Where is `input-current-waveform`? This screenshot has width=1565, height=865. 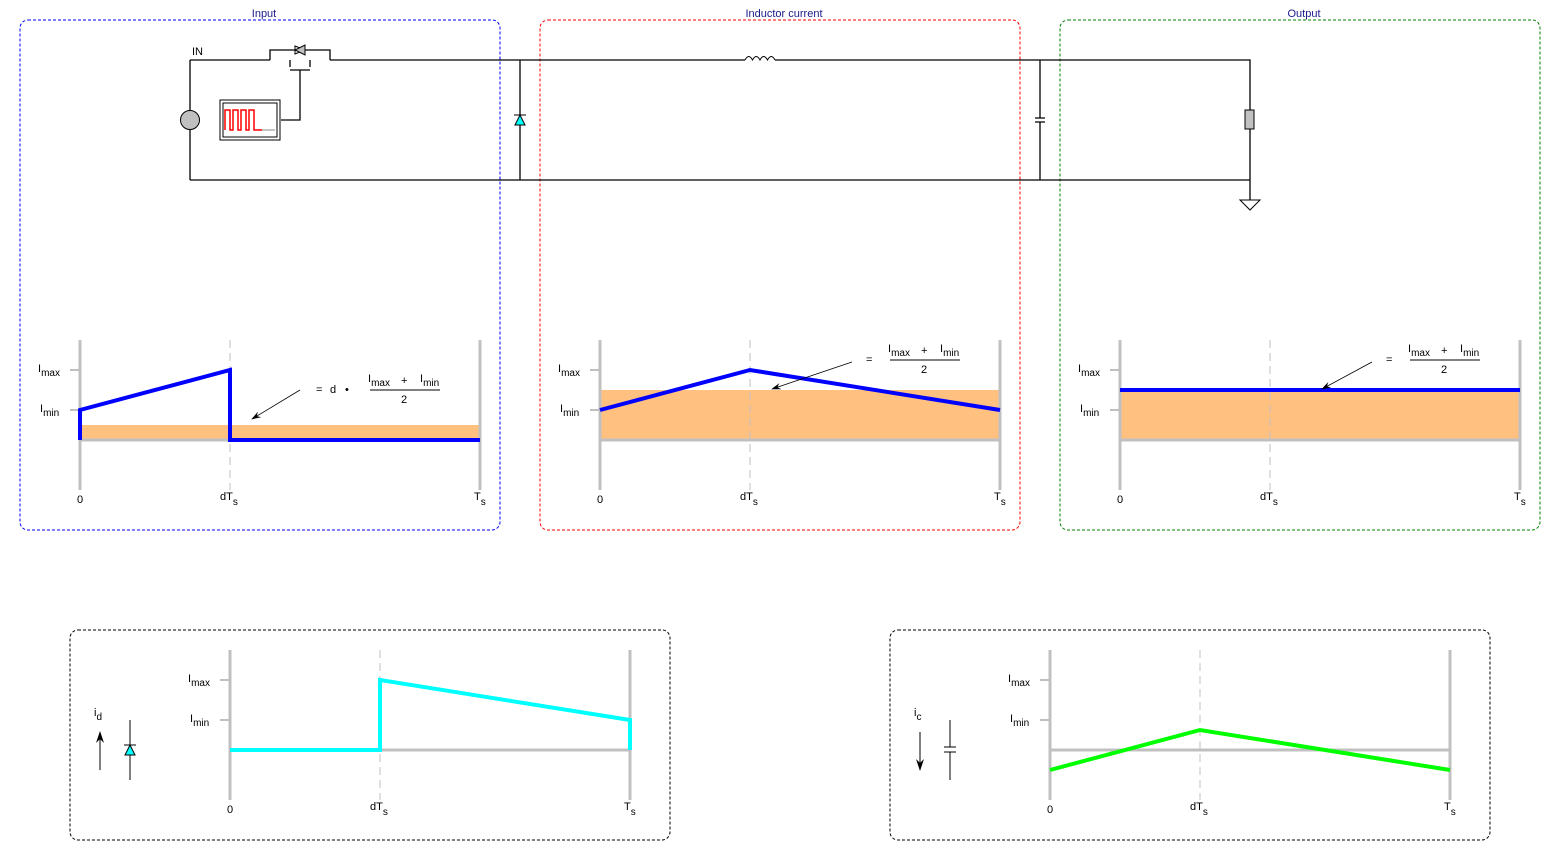 input-current-waveform is located at coordinates (279, 404).